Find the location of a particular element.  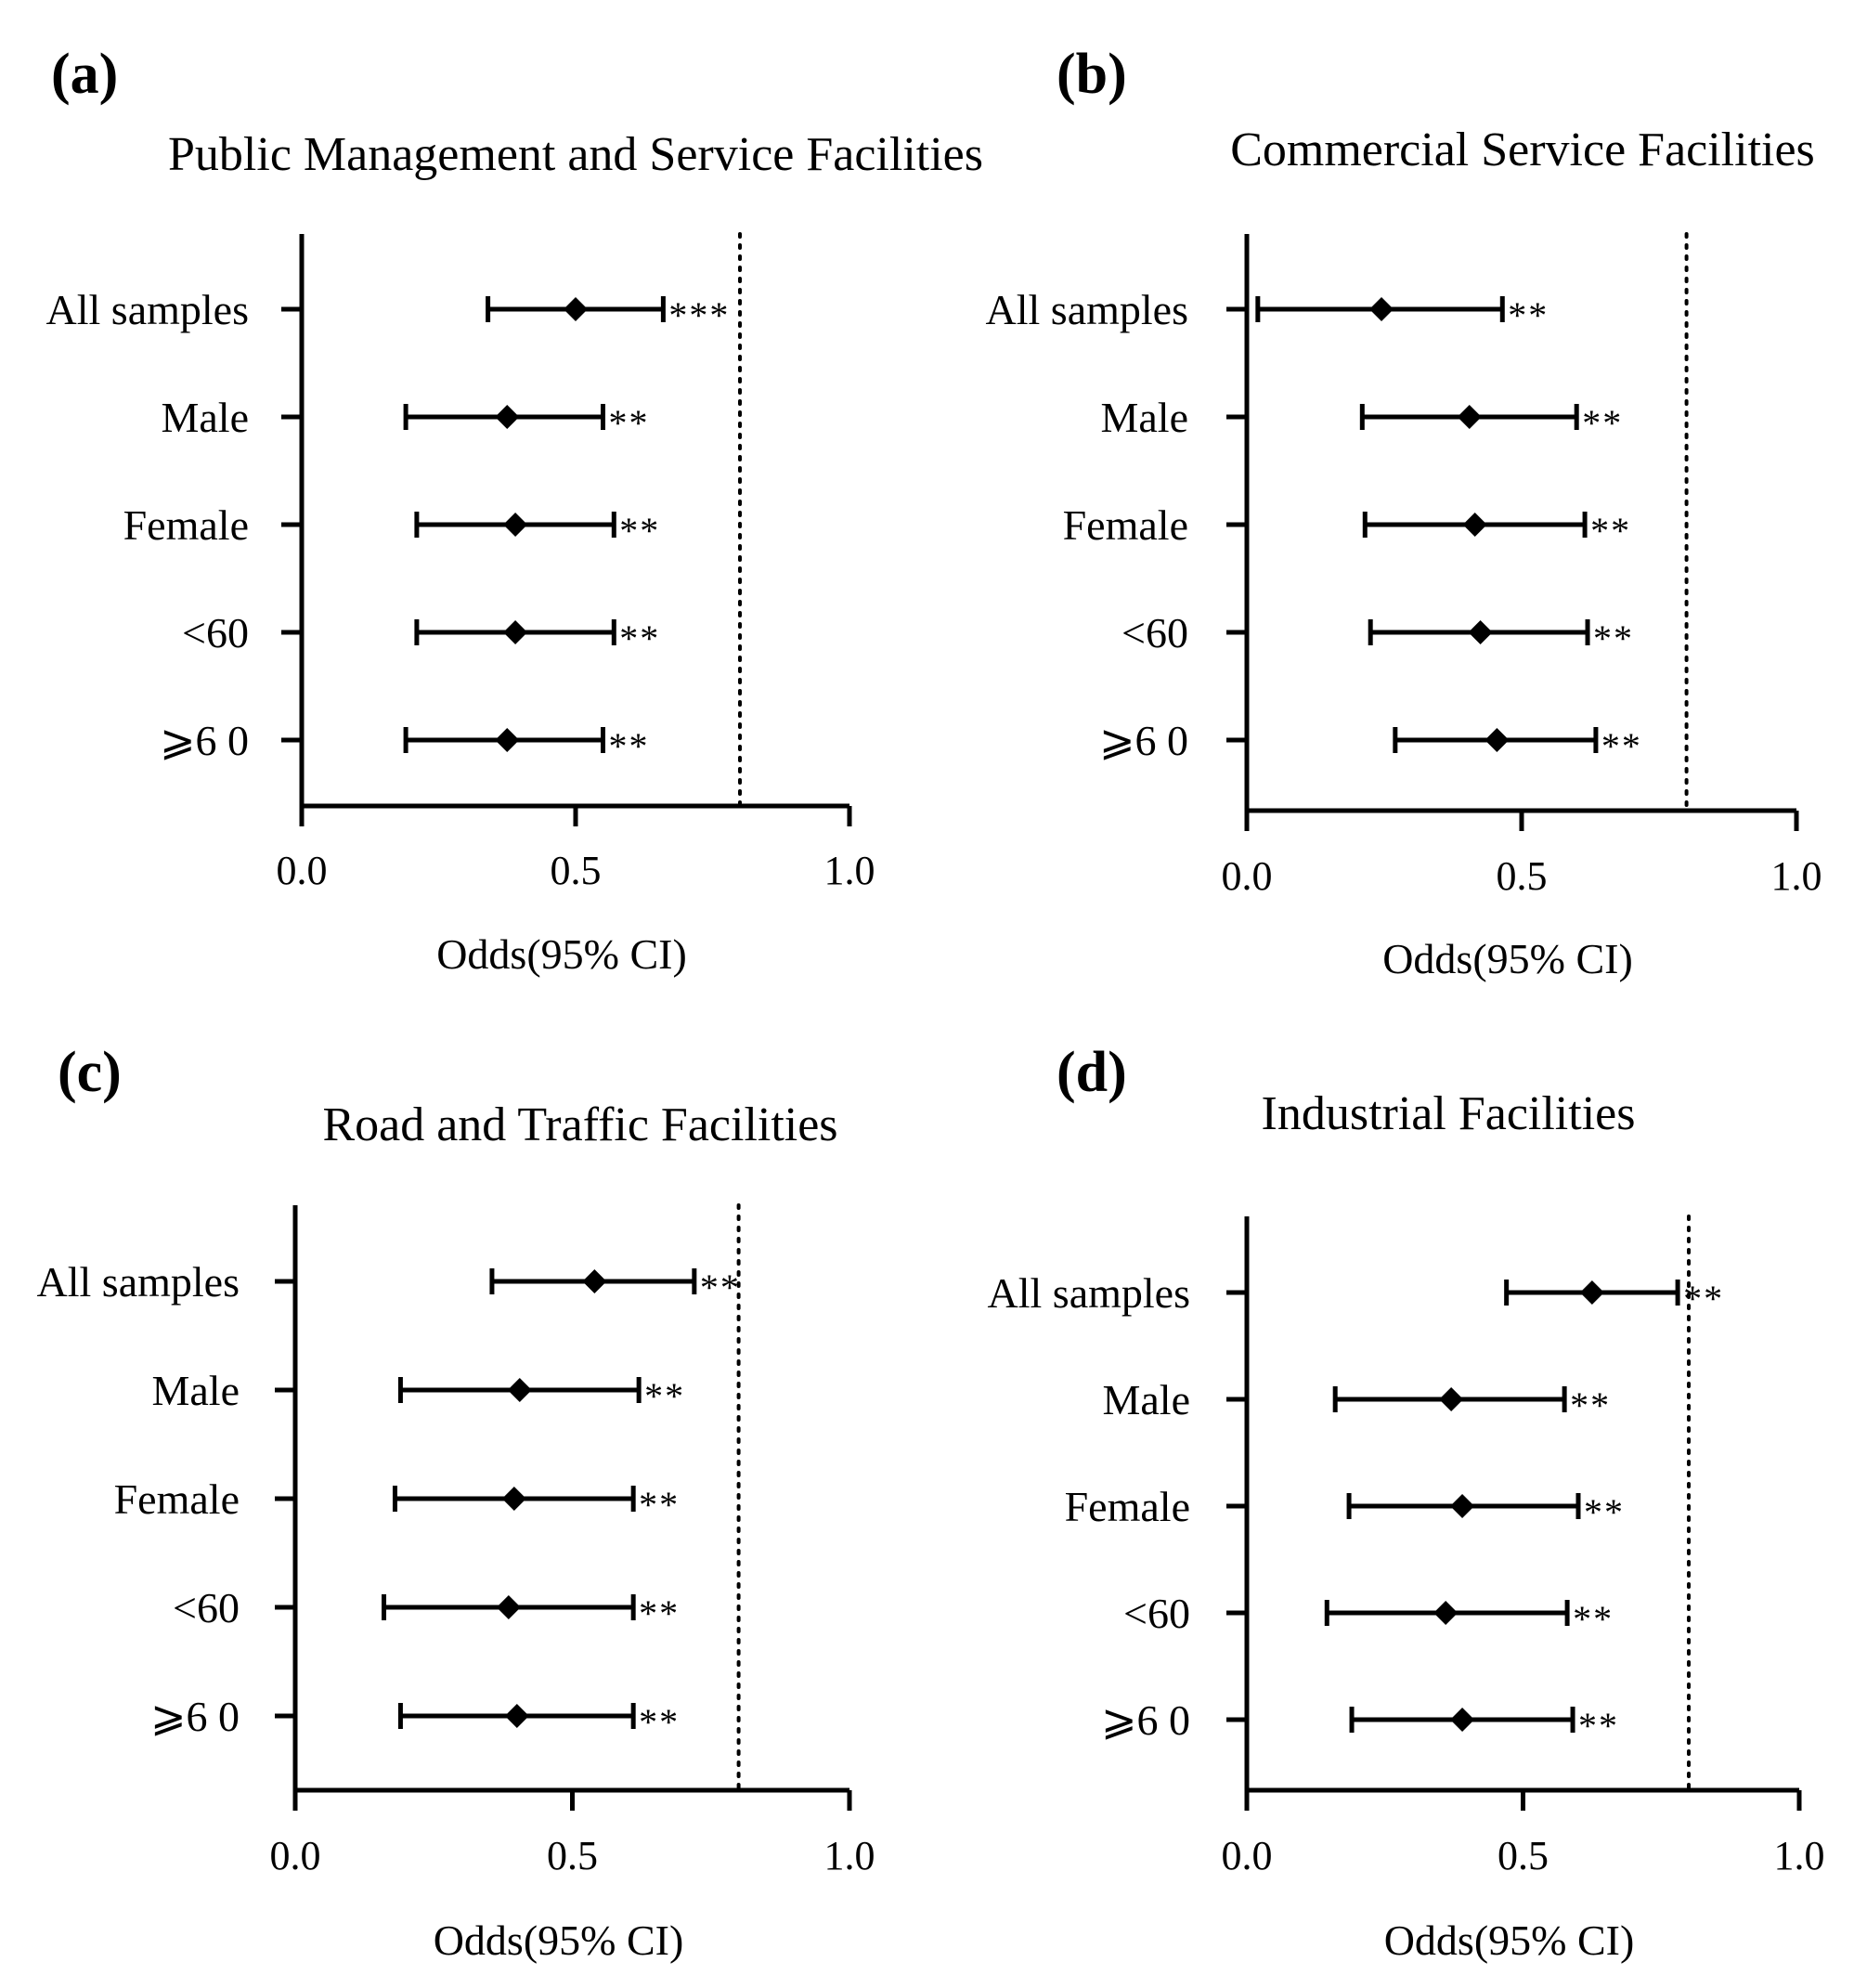

panel-title: Road and Traffic Facilities is located at coordinates (579, 1124).